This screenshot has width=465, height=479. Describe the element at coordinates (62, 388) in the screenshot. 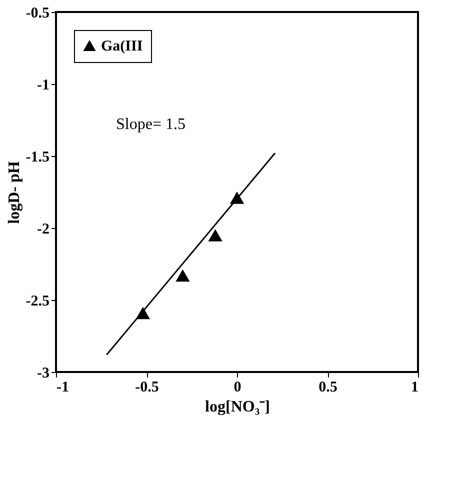

I see `x-tick-label: -1` at that location.